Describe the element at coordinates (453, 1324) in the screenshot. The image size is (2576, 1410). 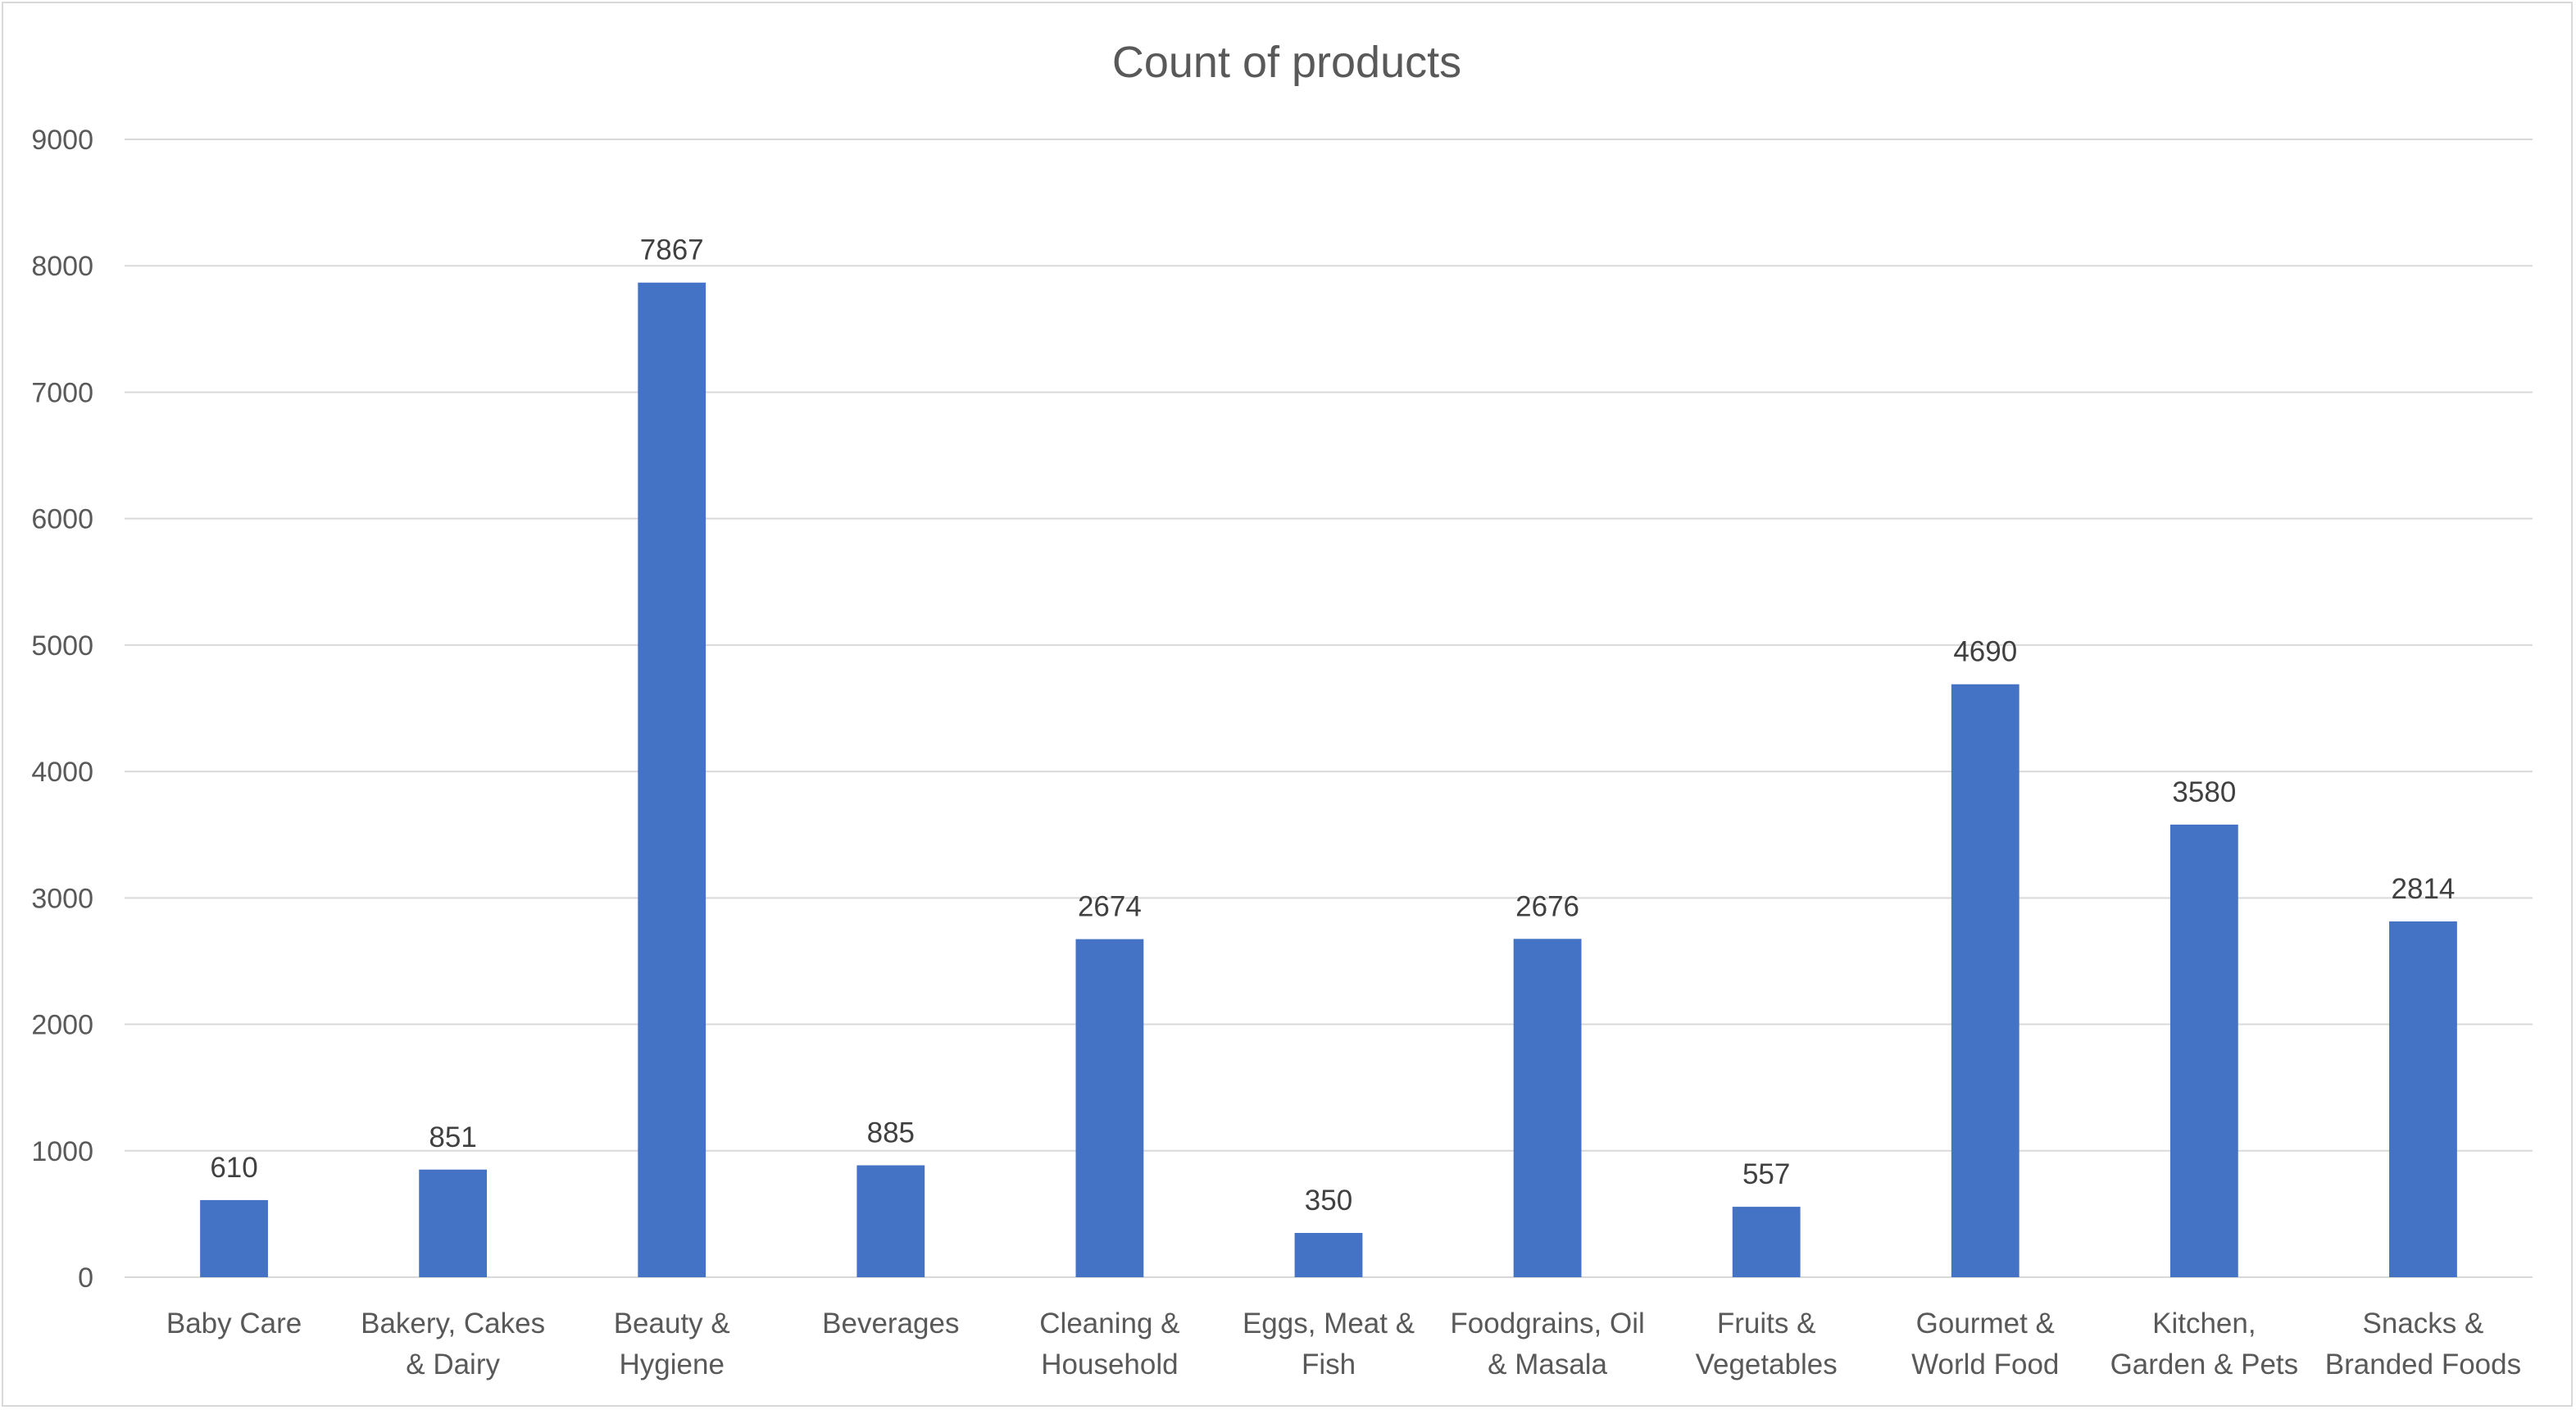
I see `category-label: Bakery, Cakes` at that location.